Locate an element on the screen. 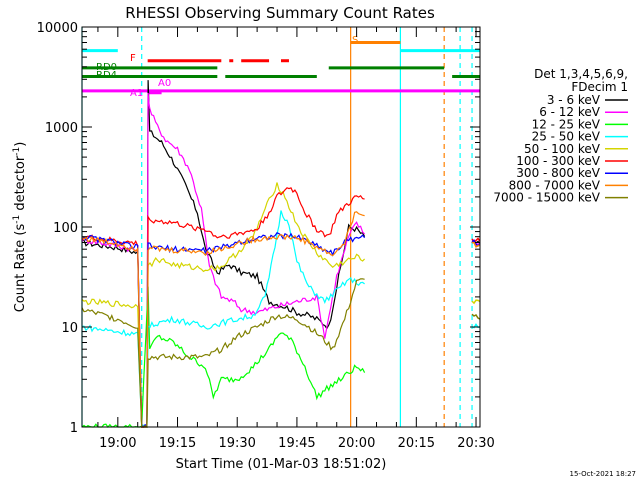  y-tick-label-2: 100 is located at coordinates (65, 228).